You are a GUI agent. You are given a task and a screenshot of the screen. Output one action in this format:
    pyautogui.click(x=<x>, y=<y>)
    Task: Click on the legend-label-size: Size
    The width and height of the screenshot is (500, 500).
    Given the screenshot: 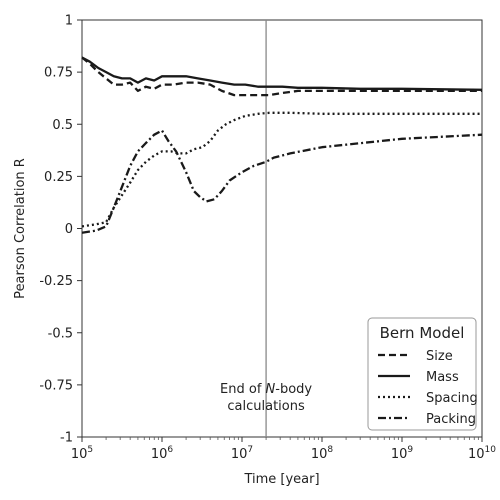 What is the action you would take?
    pyautogui.click(x=439, y=356)
    